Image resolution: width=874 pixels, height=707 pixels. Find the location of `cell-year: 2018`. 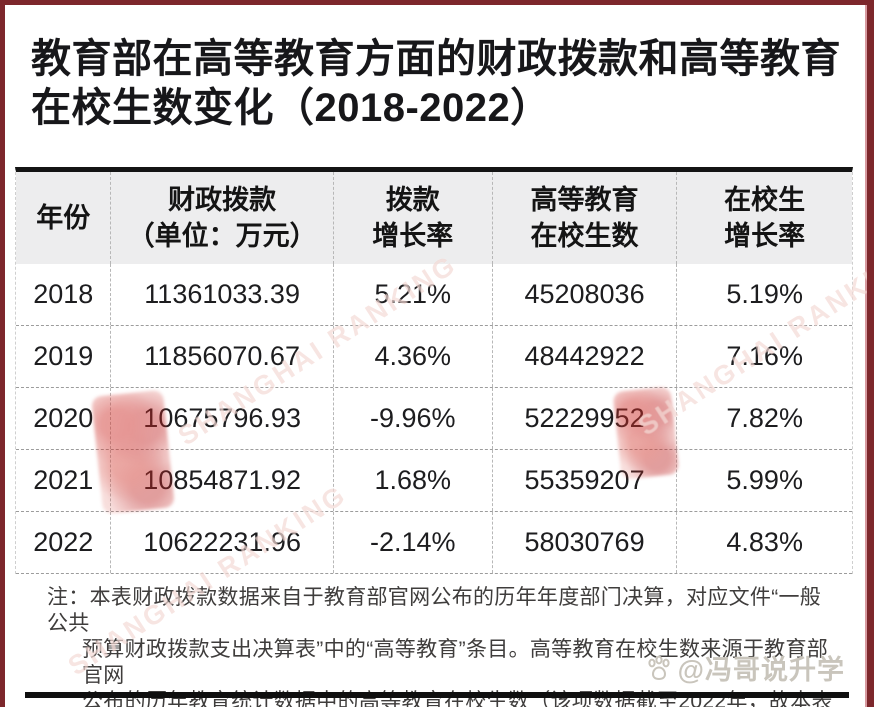

cell-year: 2018 is located at coordinates (63, 294).